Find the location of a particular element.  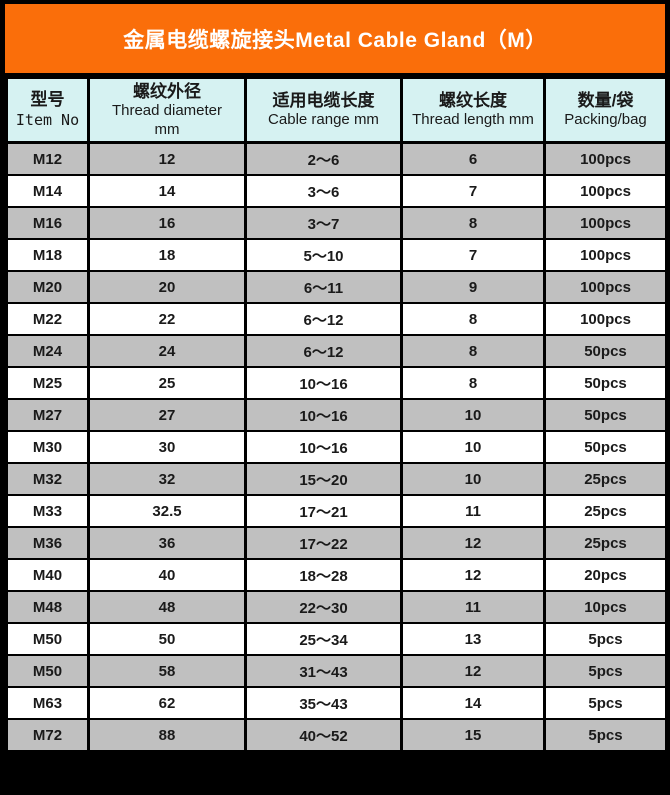

table-row: M40 40 18～28 12 20pcs is located at coordinates (336, 575).